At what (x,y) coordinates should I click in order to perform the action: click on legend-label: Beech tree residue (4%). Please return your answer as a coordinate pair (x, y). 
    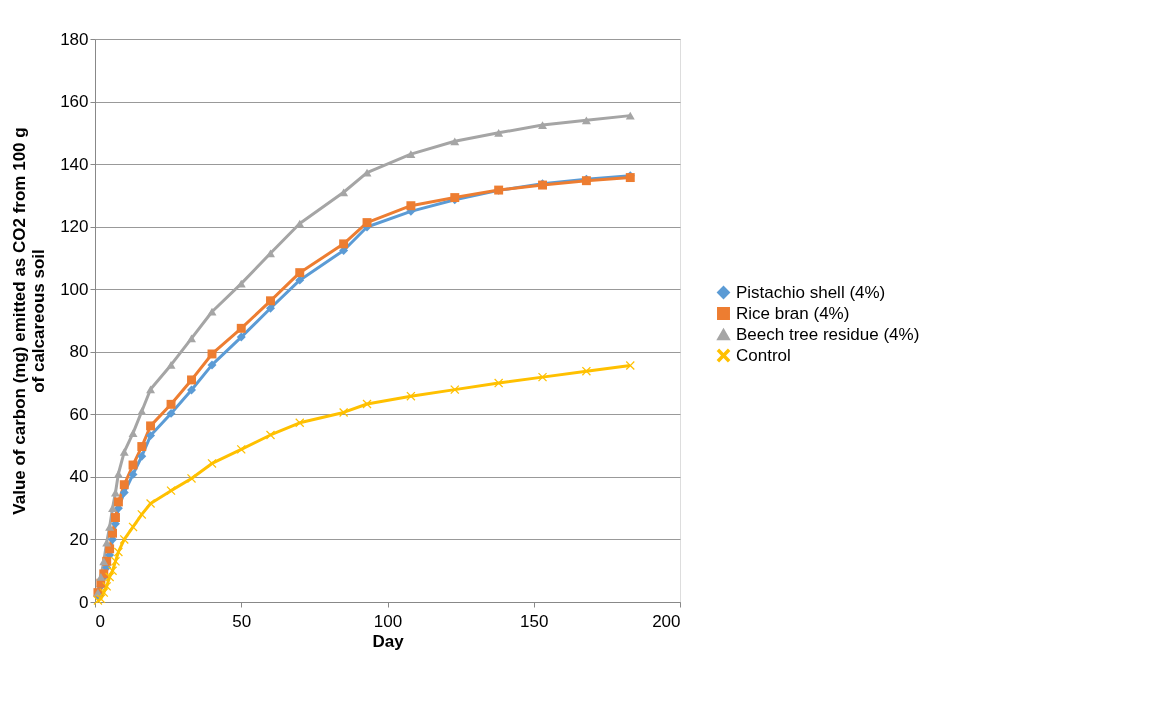
    Looking at the image, I should click on (828, 334).